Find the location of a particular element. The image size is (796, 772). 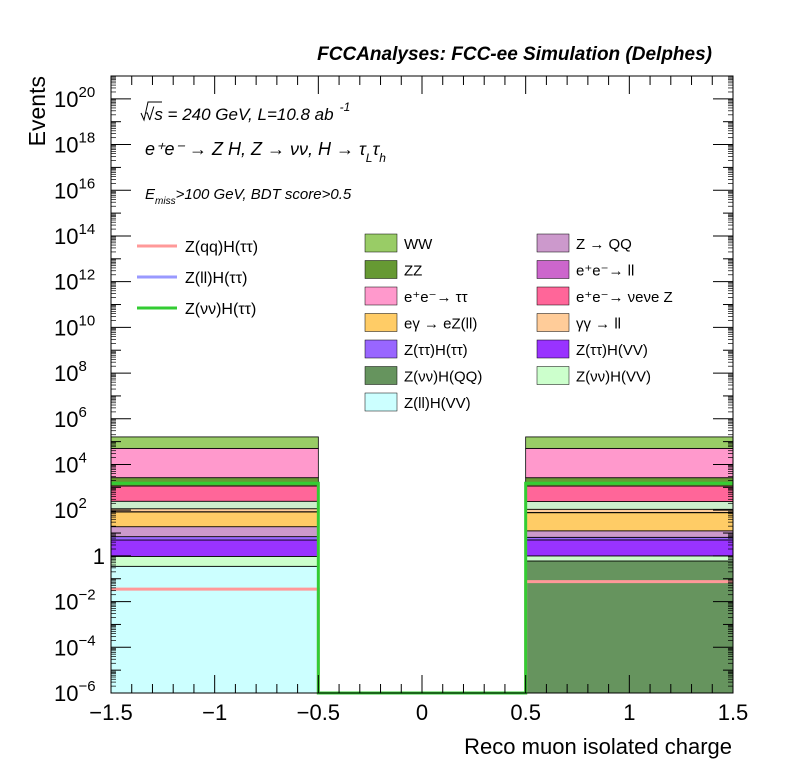

svg-text: e⁺e⁻ → Z H, Z → νν, H → τLτh is located at coordinates (265, 152).